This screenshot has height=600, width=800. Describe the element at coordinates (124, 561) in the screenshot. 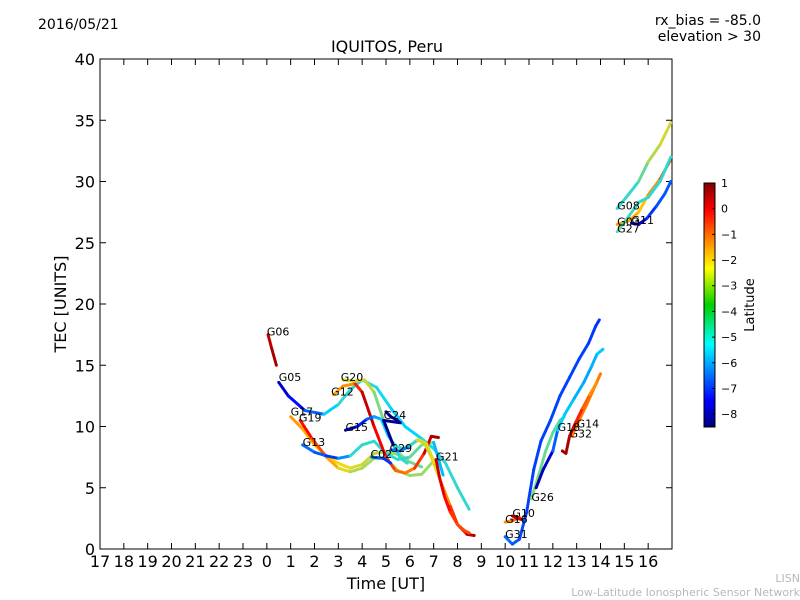

I see `x-tick-label: 18` at that location.